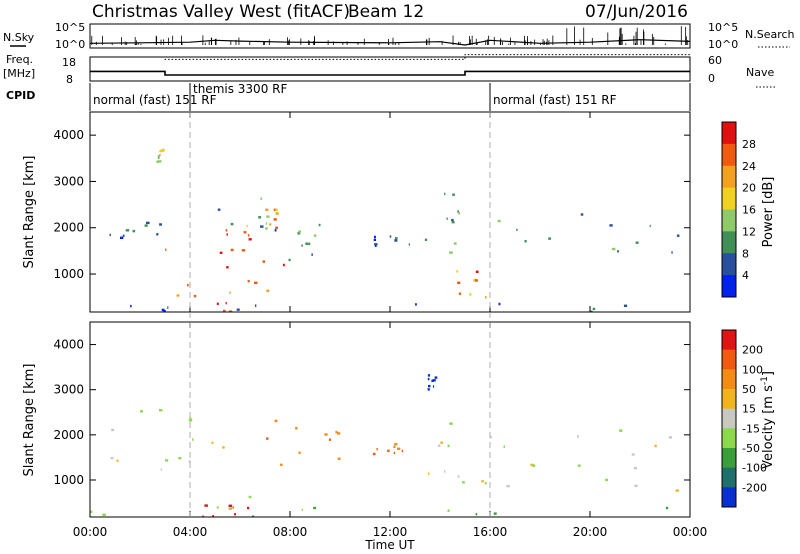  I want to click on power-ylabel: Slant Range [km], so click(29, 212).